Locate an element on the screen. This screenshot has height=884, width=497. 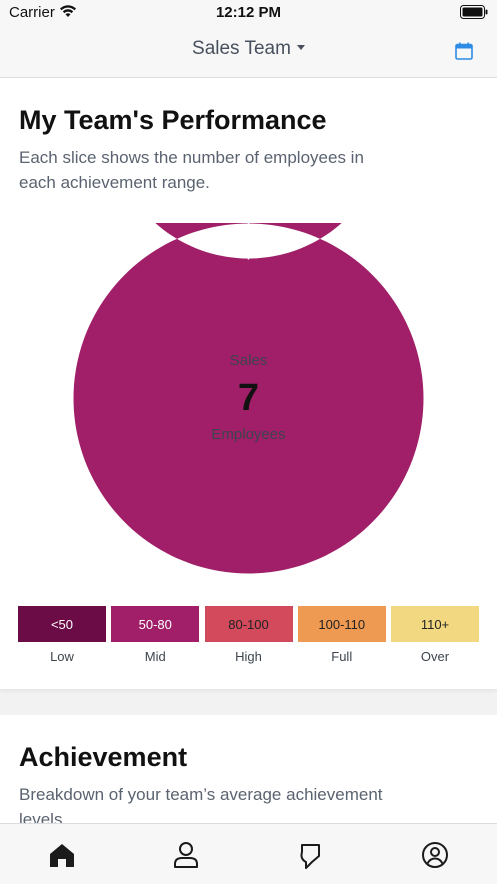
legend-label-0: Low is located at coordinates (62, 656).